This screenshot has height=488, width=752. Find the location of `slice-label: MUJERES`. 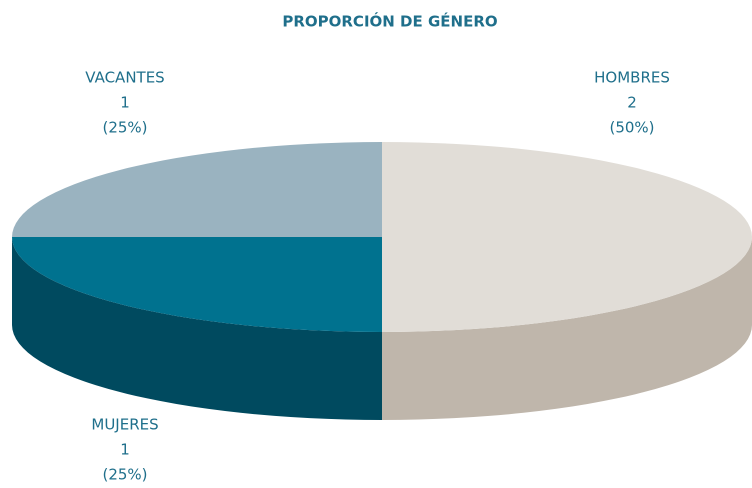

slice-label: MUJERES is located at coordinates (124, 425).